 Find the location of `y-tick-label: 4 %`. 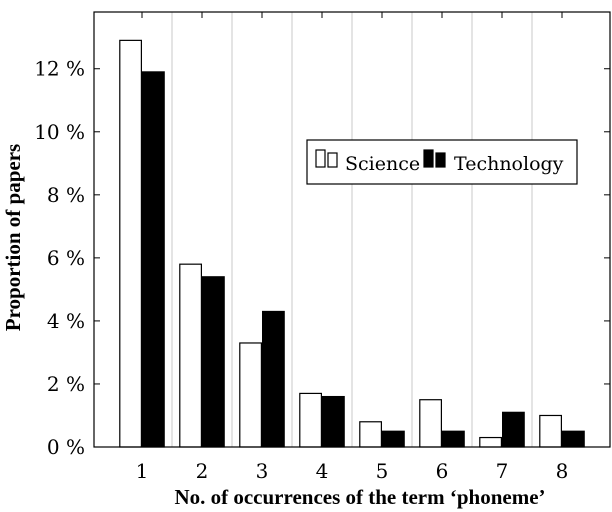

y-tick-label: 4 % is located at coordinates (66, 321).